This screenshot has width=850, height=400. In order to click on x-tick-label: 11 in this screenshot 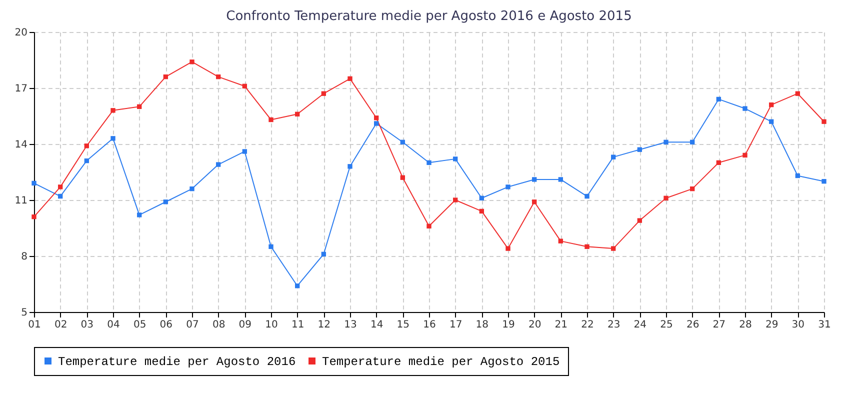, I will do `click(297, 325)`.